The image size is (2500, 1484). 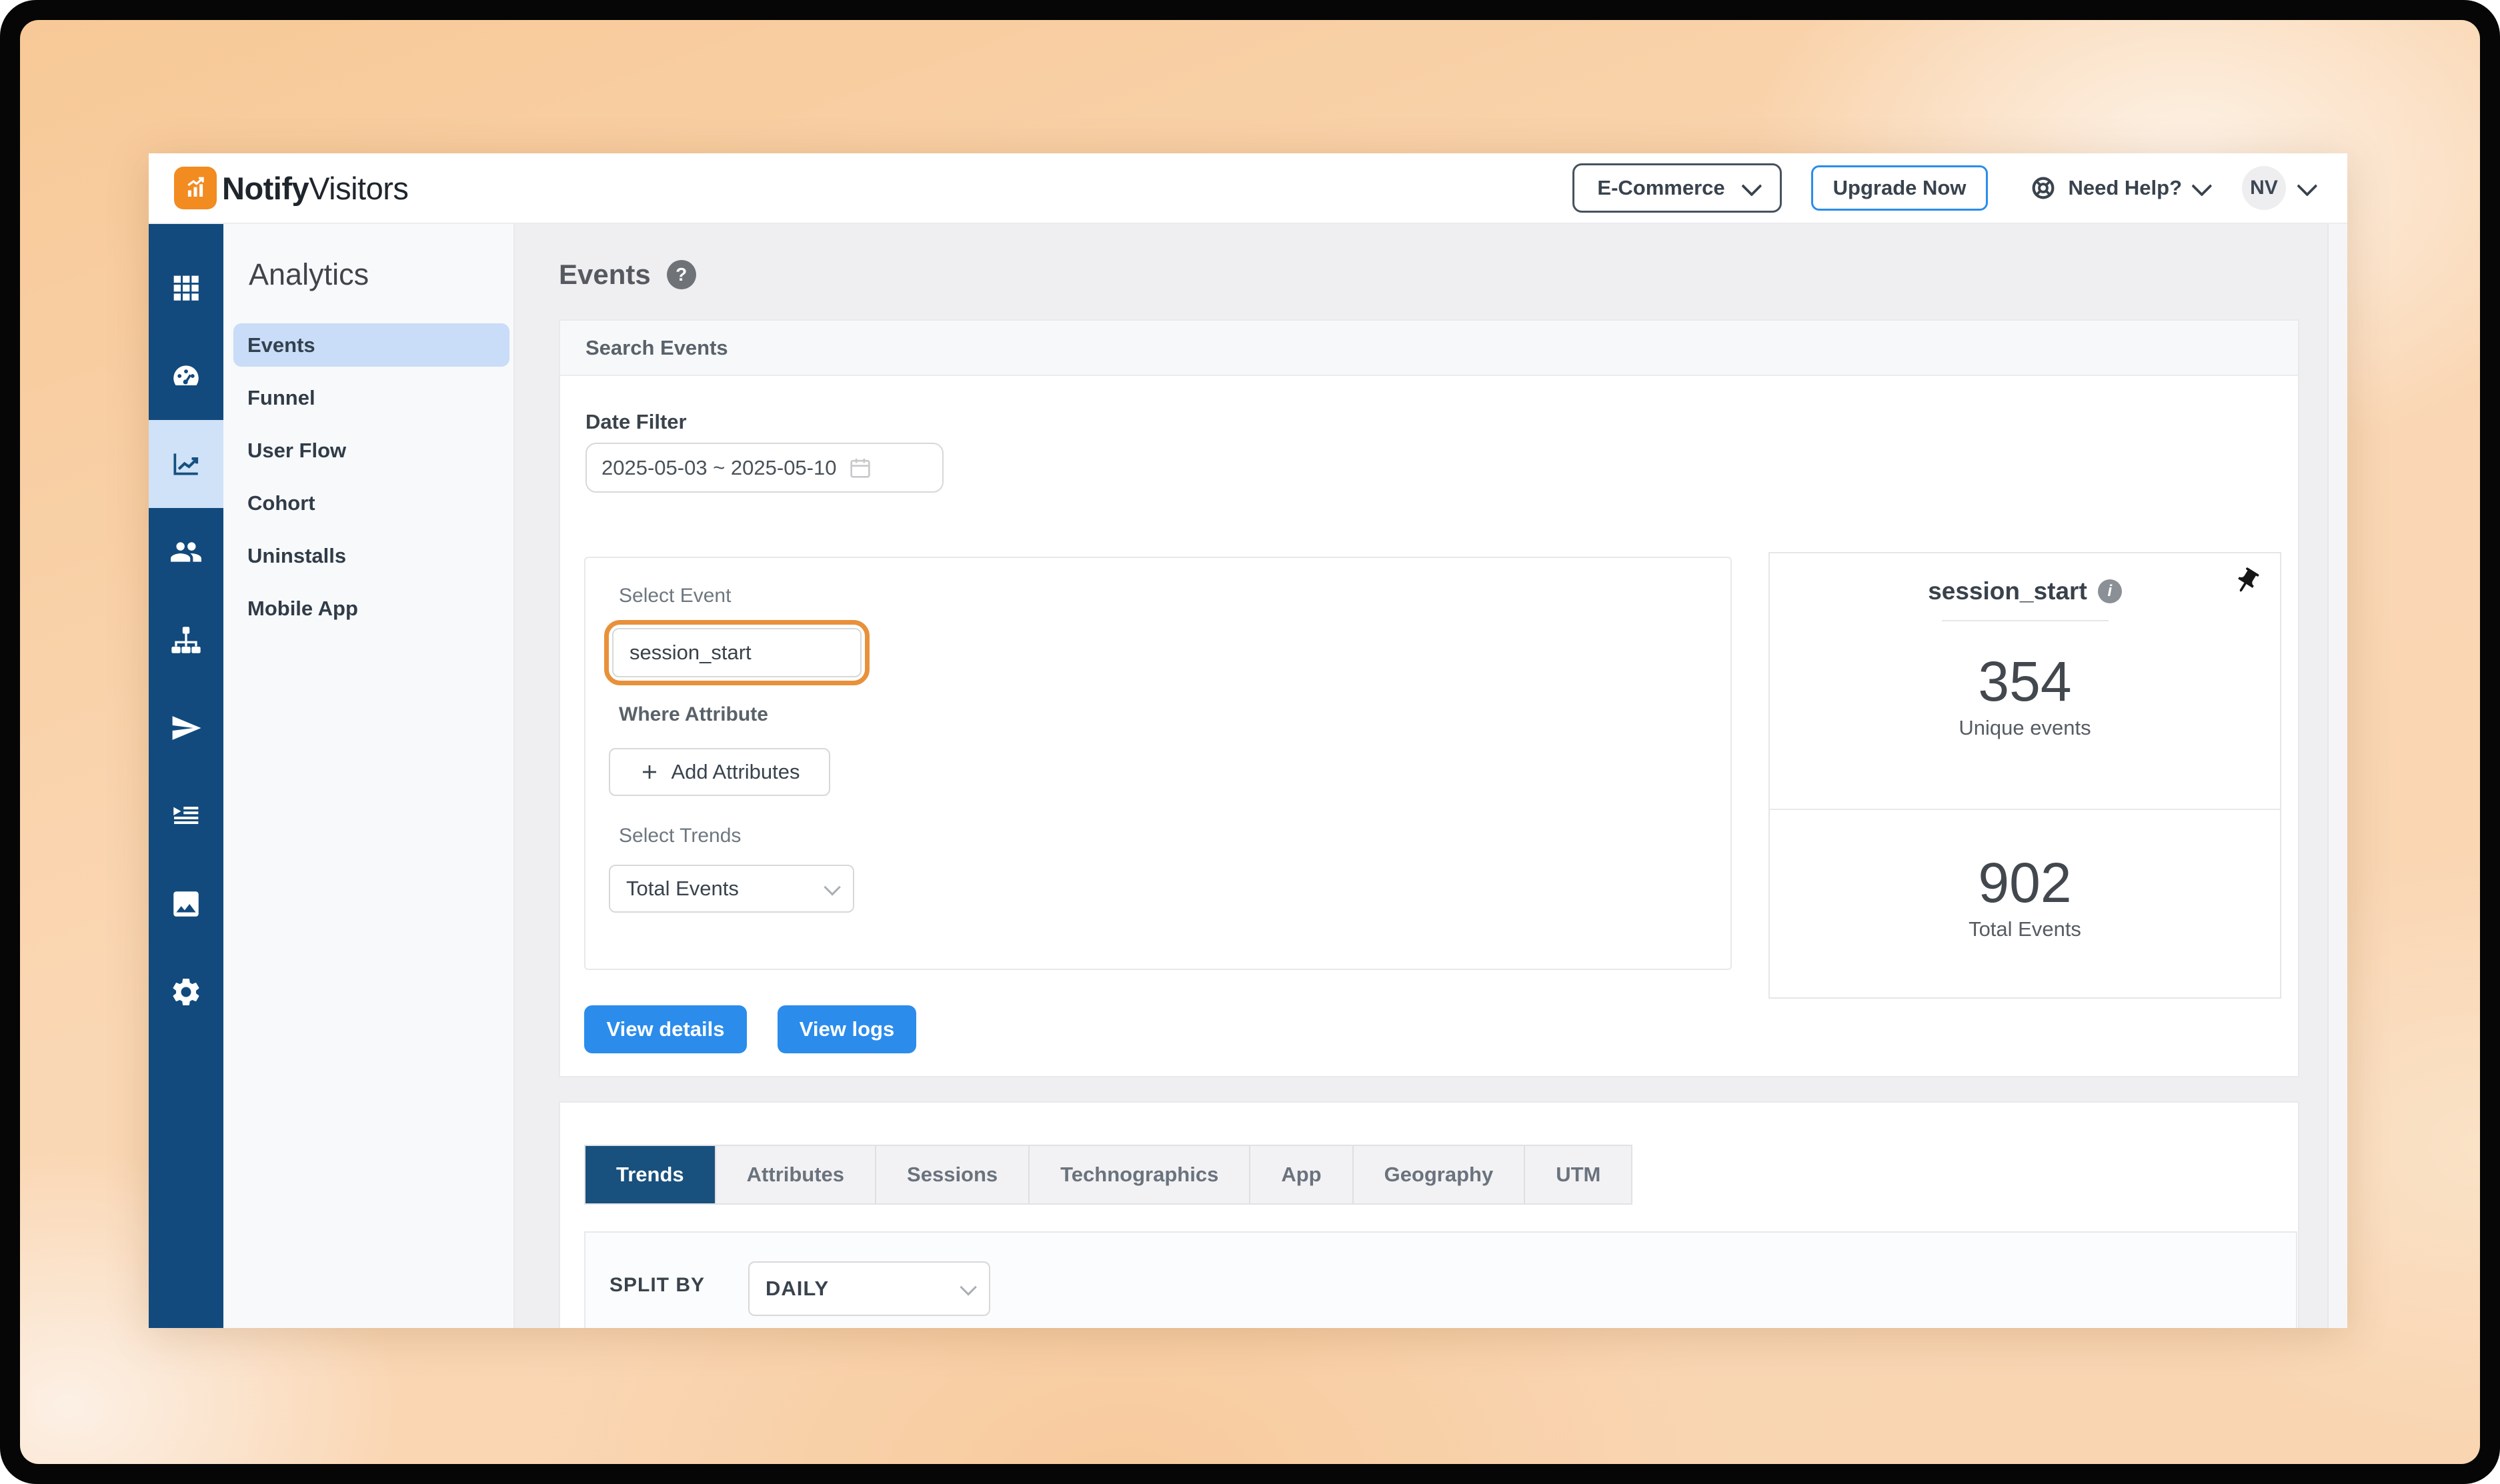 I want to click on logs-playlist-icon, so click(x=186, y=815).